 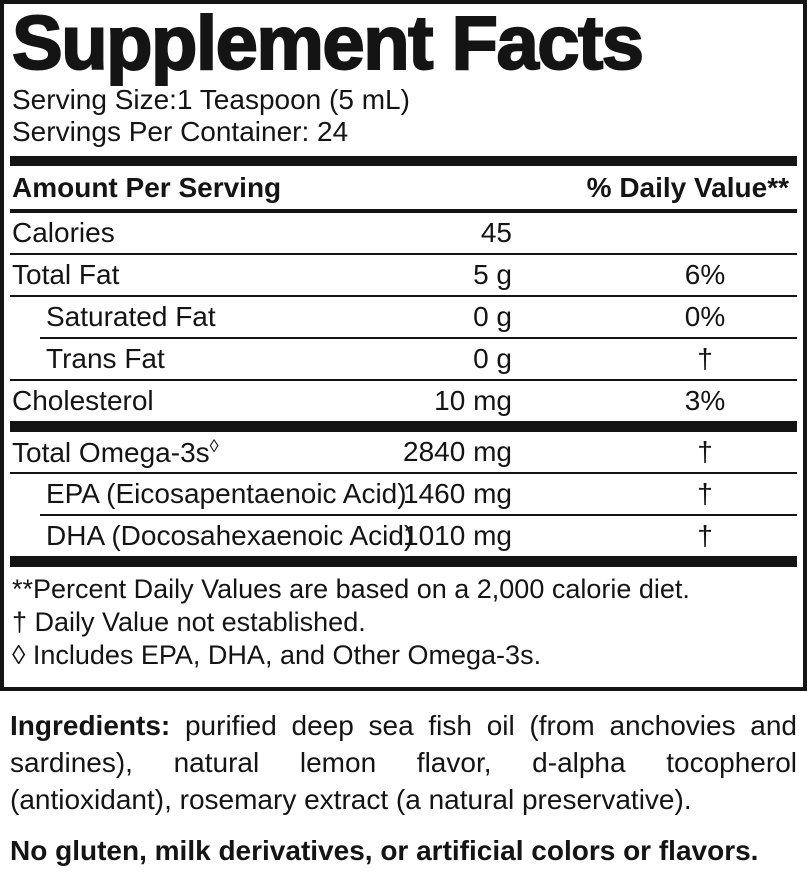 What do you see at coordinates (403, 187) in the screenshot?
I see `column-header-row: Amount Per Serving % Daily Value**` at bounding box center [403, 187].